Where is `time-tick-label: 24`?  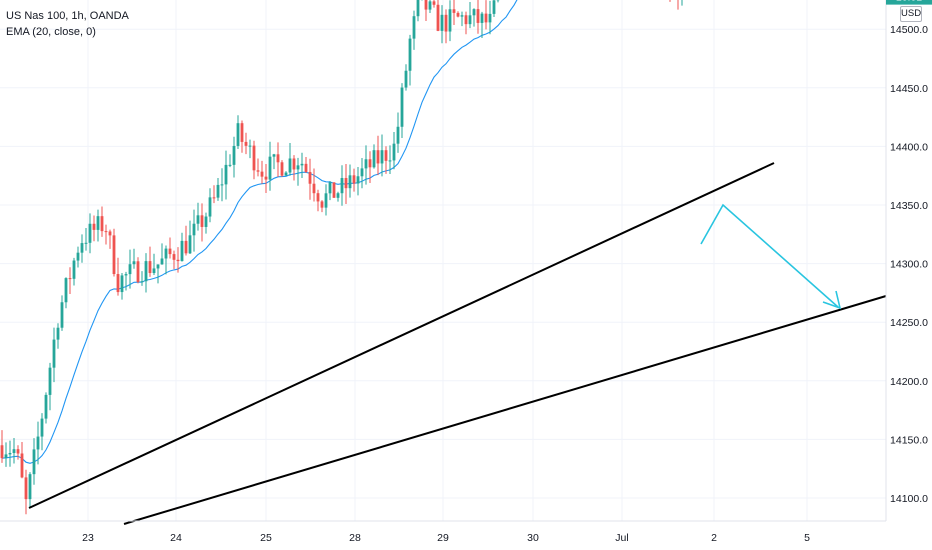 time-tick-label: 24 is located at coordinates (176, 538).